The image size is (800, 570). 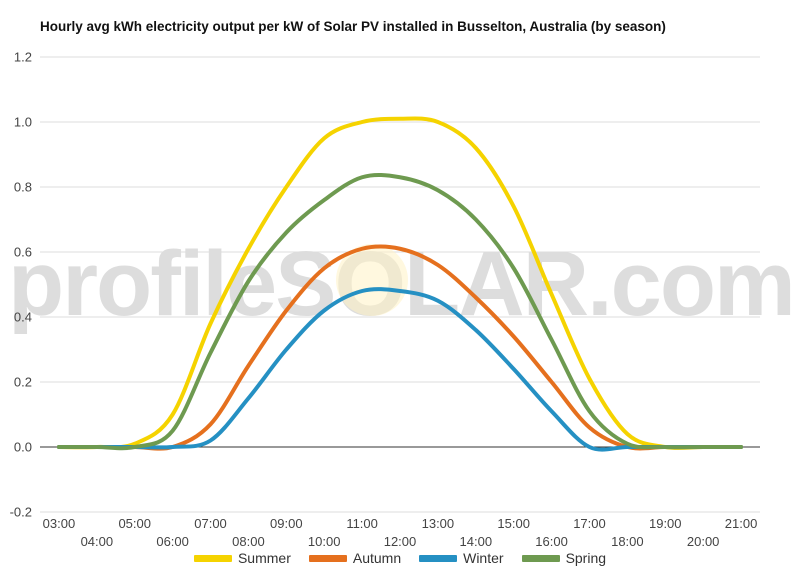 What do you see at coordinates (362, 523) in the screenshot?
I see `x-tick-label: 11:00` at bounding box center [362, 523].